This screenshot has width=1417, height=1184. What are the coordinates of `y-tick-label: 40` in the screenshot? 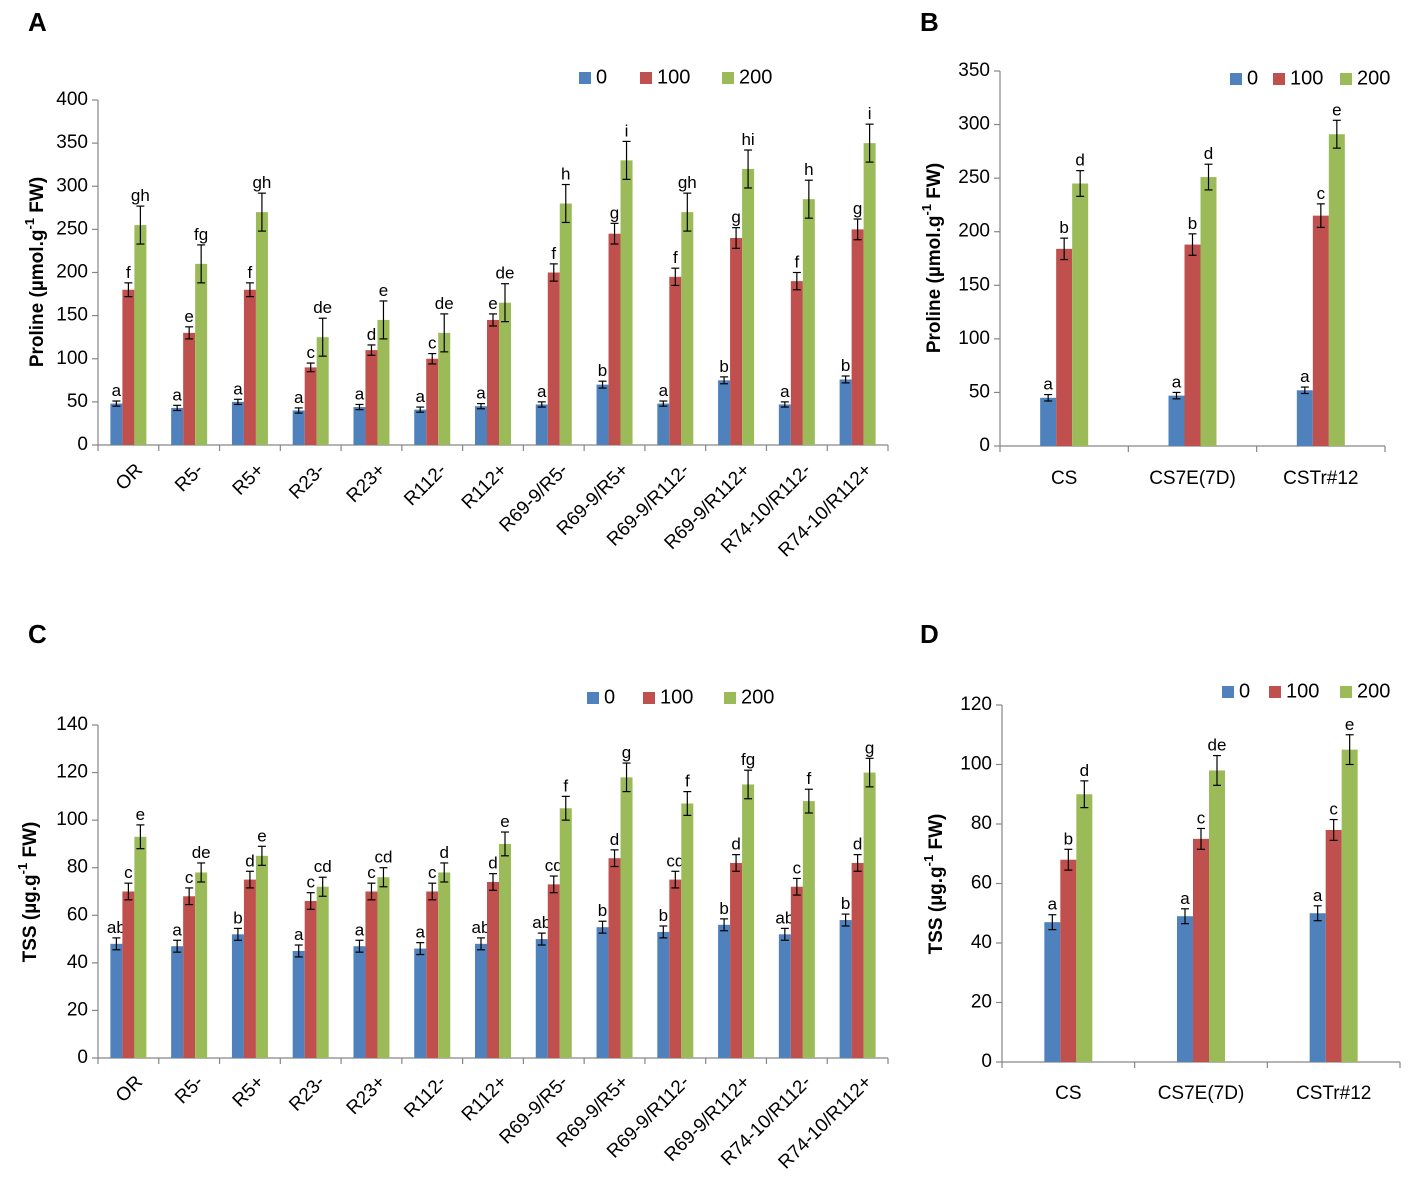 It's located at (77, 962).